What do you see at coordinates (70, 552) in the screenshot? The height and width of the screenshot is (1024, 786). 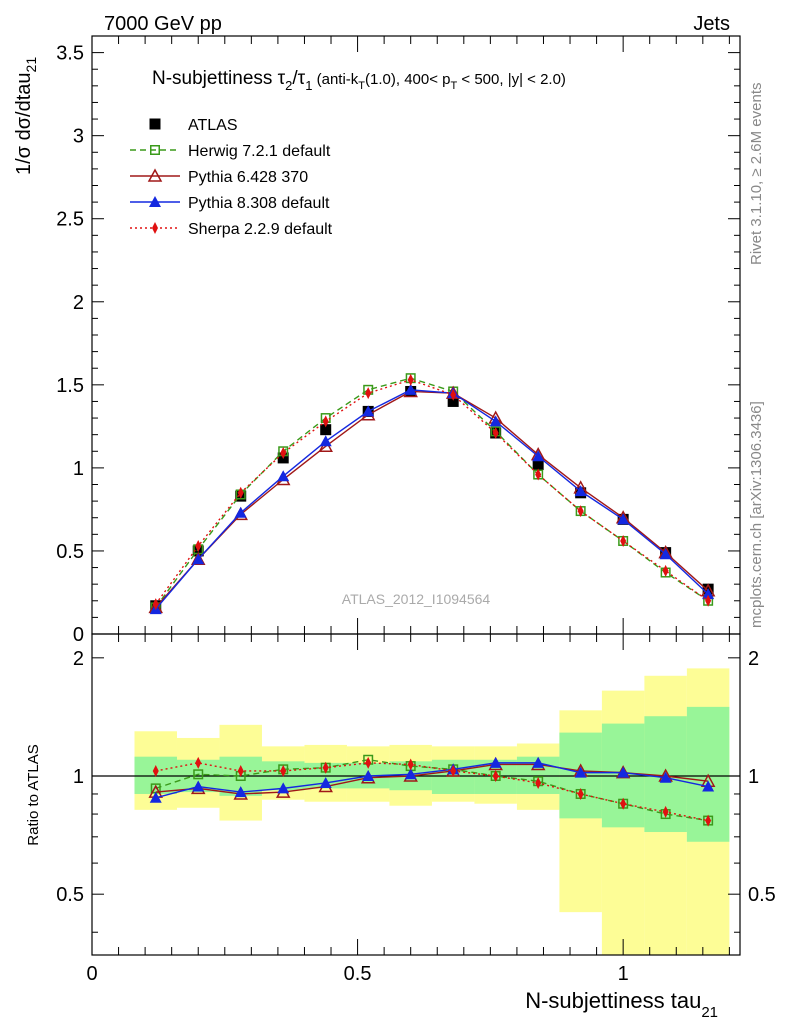 I see `main-y-tick-label: 0.5` at bounding box center [70, 552].